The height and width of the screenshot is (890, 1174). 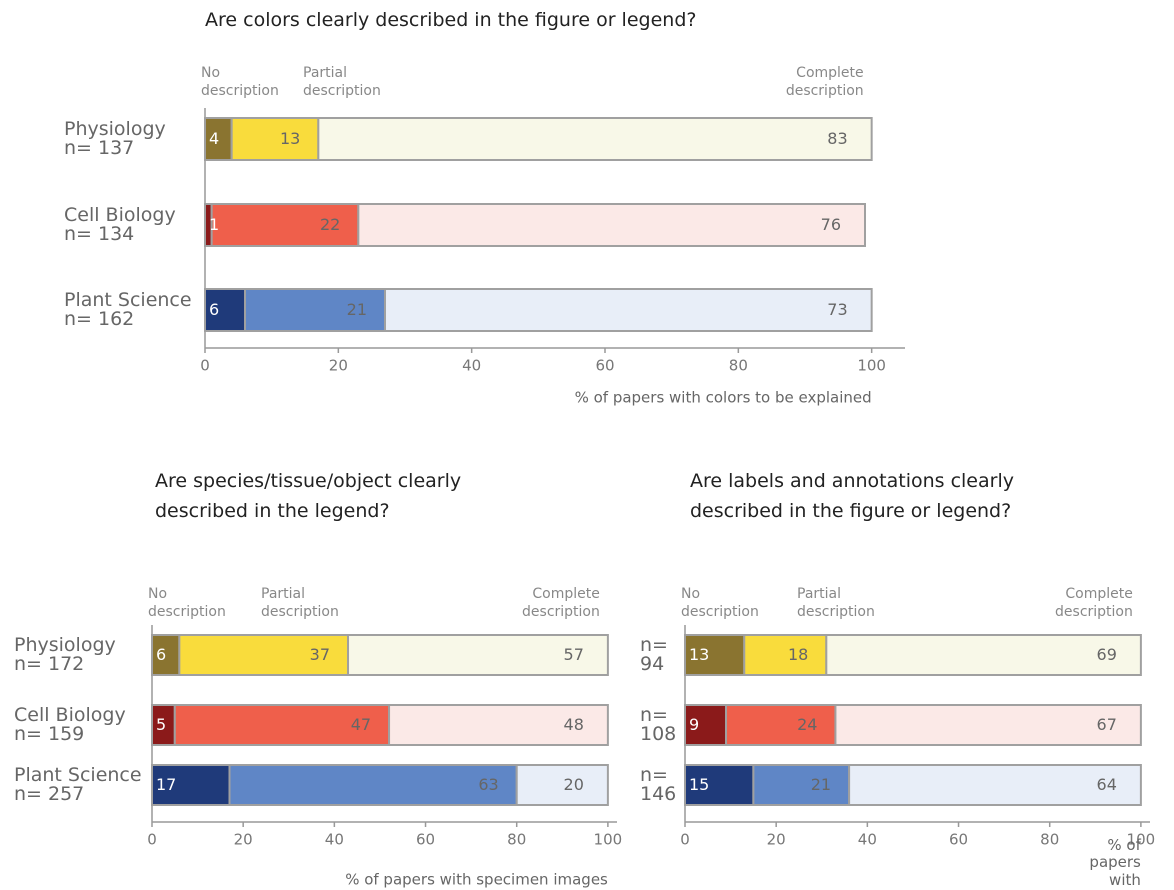 What do you see at coordinates (115, 138) in the screenshot?
I see `category-label: Physiology n= 137` at bounding box center [115, 138].